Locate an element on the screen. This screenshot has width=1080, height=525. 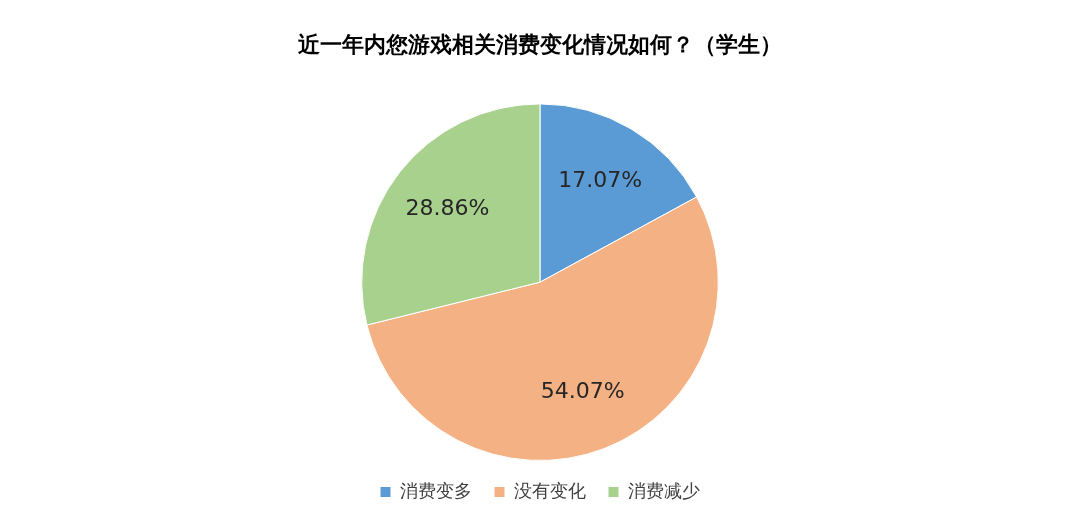
chart-title: 近一年内您游戏相关消费变化情况如何？（学生） is located at coordinates (539, 44).